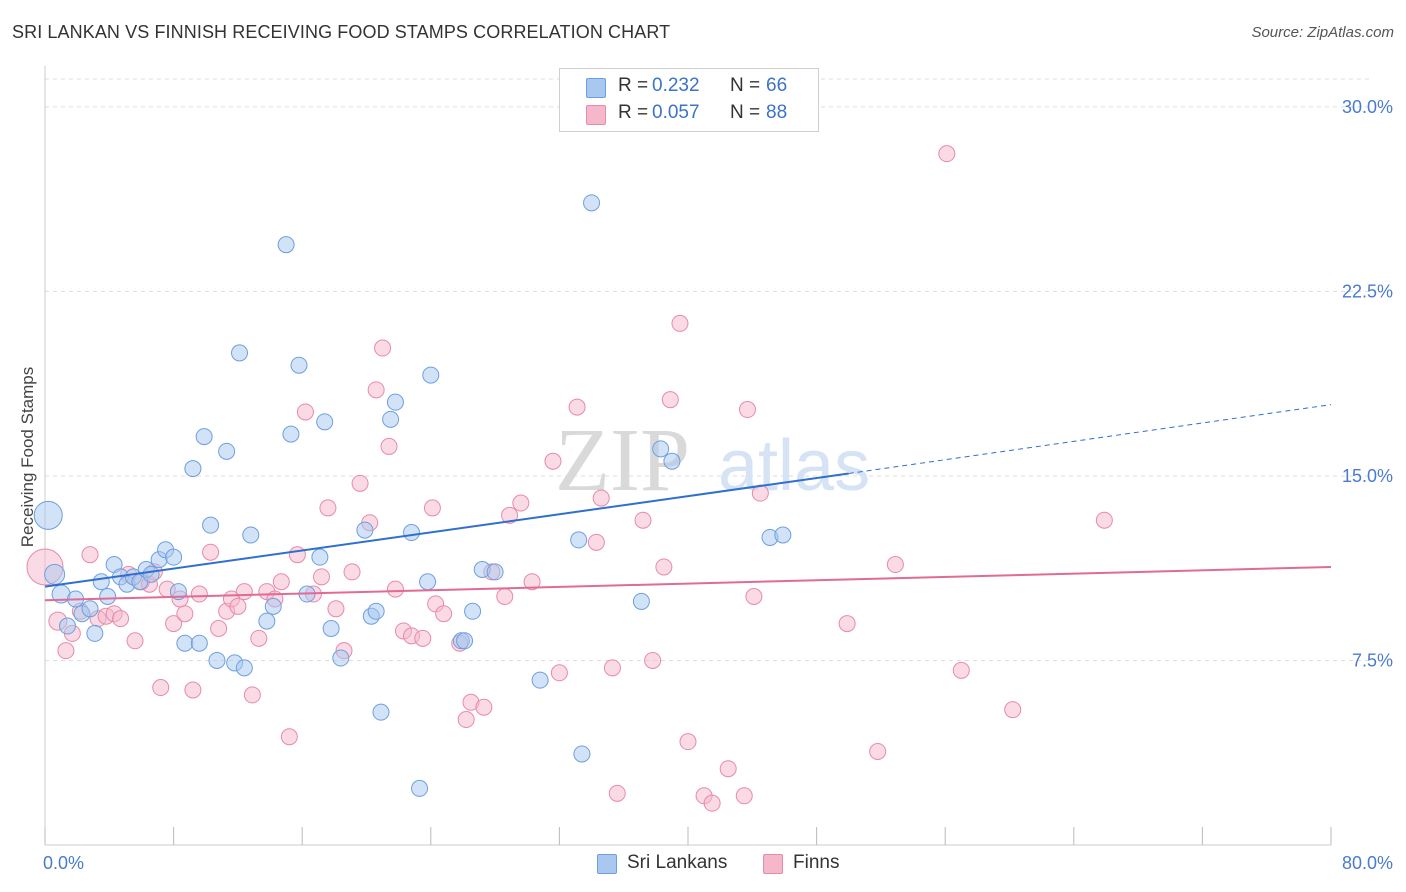 This screenshot has width=1406, height=892. Describe the element at coordinates (1372, 660) in the screenshot. I see `y-tick-label: 7.5%` at that location.